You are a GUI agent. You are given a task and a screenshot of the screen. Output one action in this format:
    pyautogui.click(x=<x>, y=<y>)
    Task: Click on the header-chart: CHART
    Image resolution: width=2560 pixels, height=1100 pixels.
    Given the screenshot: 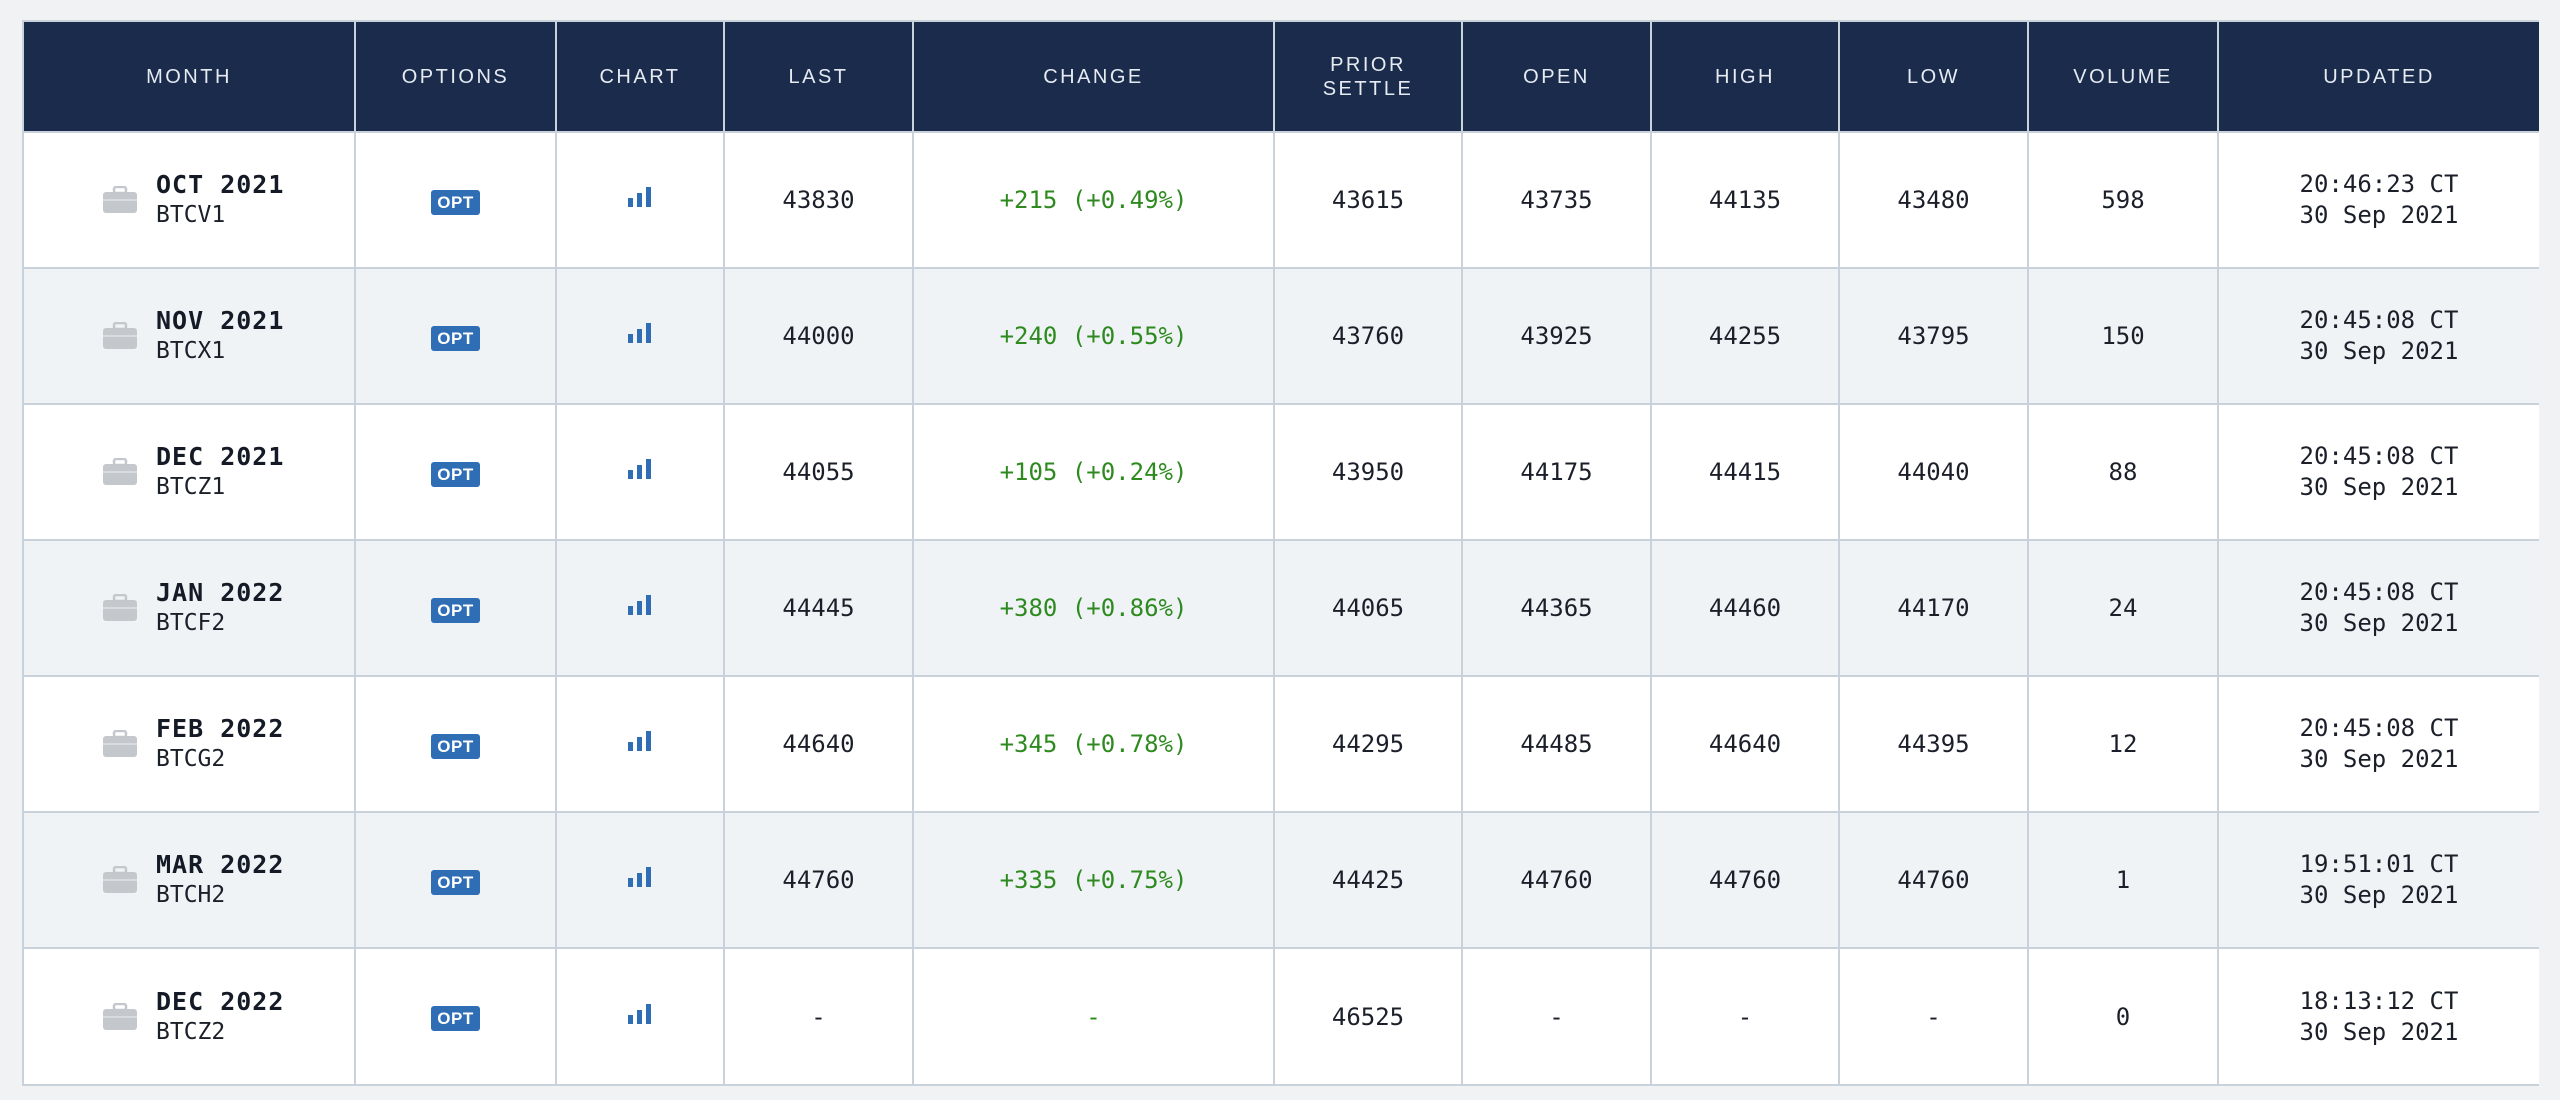 What is the action you would take?
    pyautogui.click(x=640, y=77)
    